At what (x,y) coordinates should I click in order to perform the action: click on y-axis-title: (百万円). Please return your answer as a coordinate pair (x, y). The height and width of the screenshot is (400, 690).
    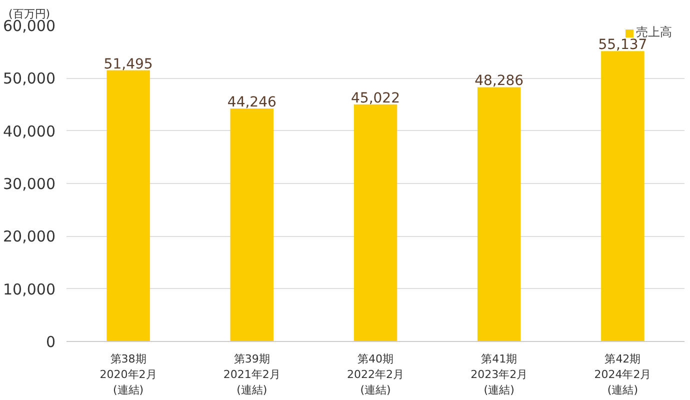
    Looking at the image, I should click on (29, 14).